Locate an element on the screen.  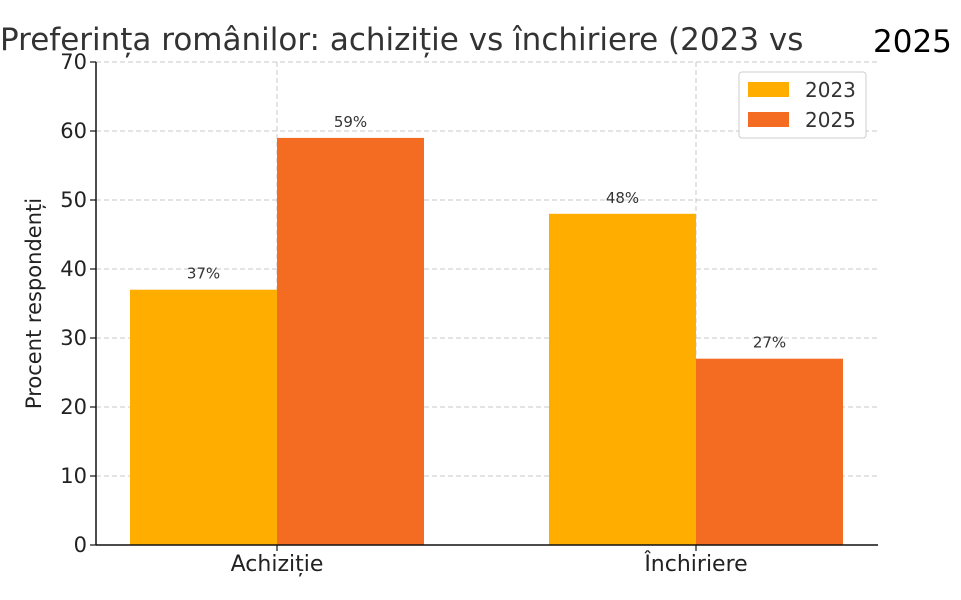
chart-title-tail: 2025 is located at coordinates (912, 42).